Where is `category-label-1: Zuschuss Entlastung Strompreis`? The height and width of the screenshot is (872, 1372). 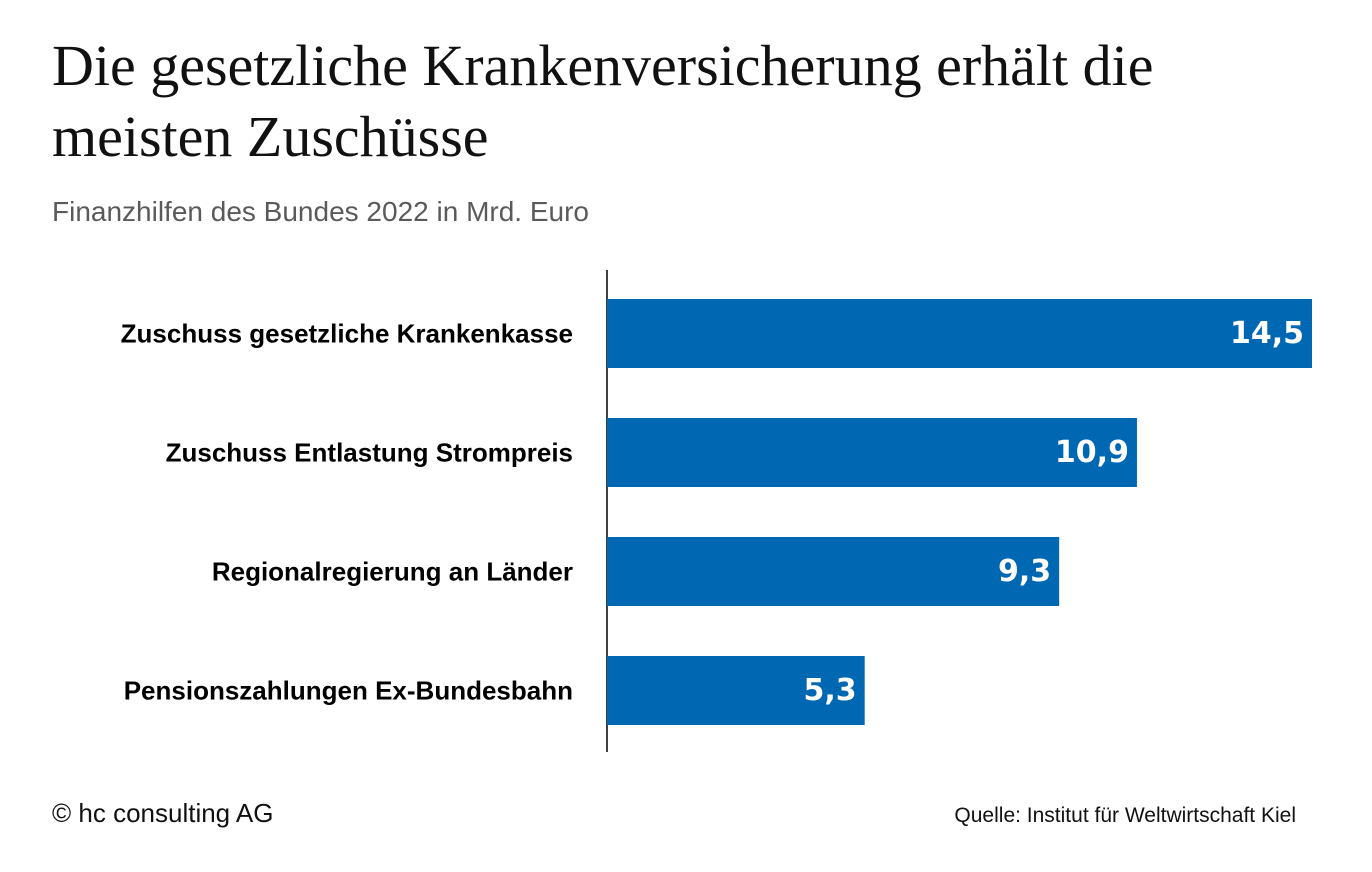 category-label-1: Zuschuss Entlastung Strompreis is located at coordinates (369, 453).